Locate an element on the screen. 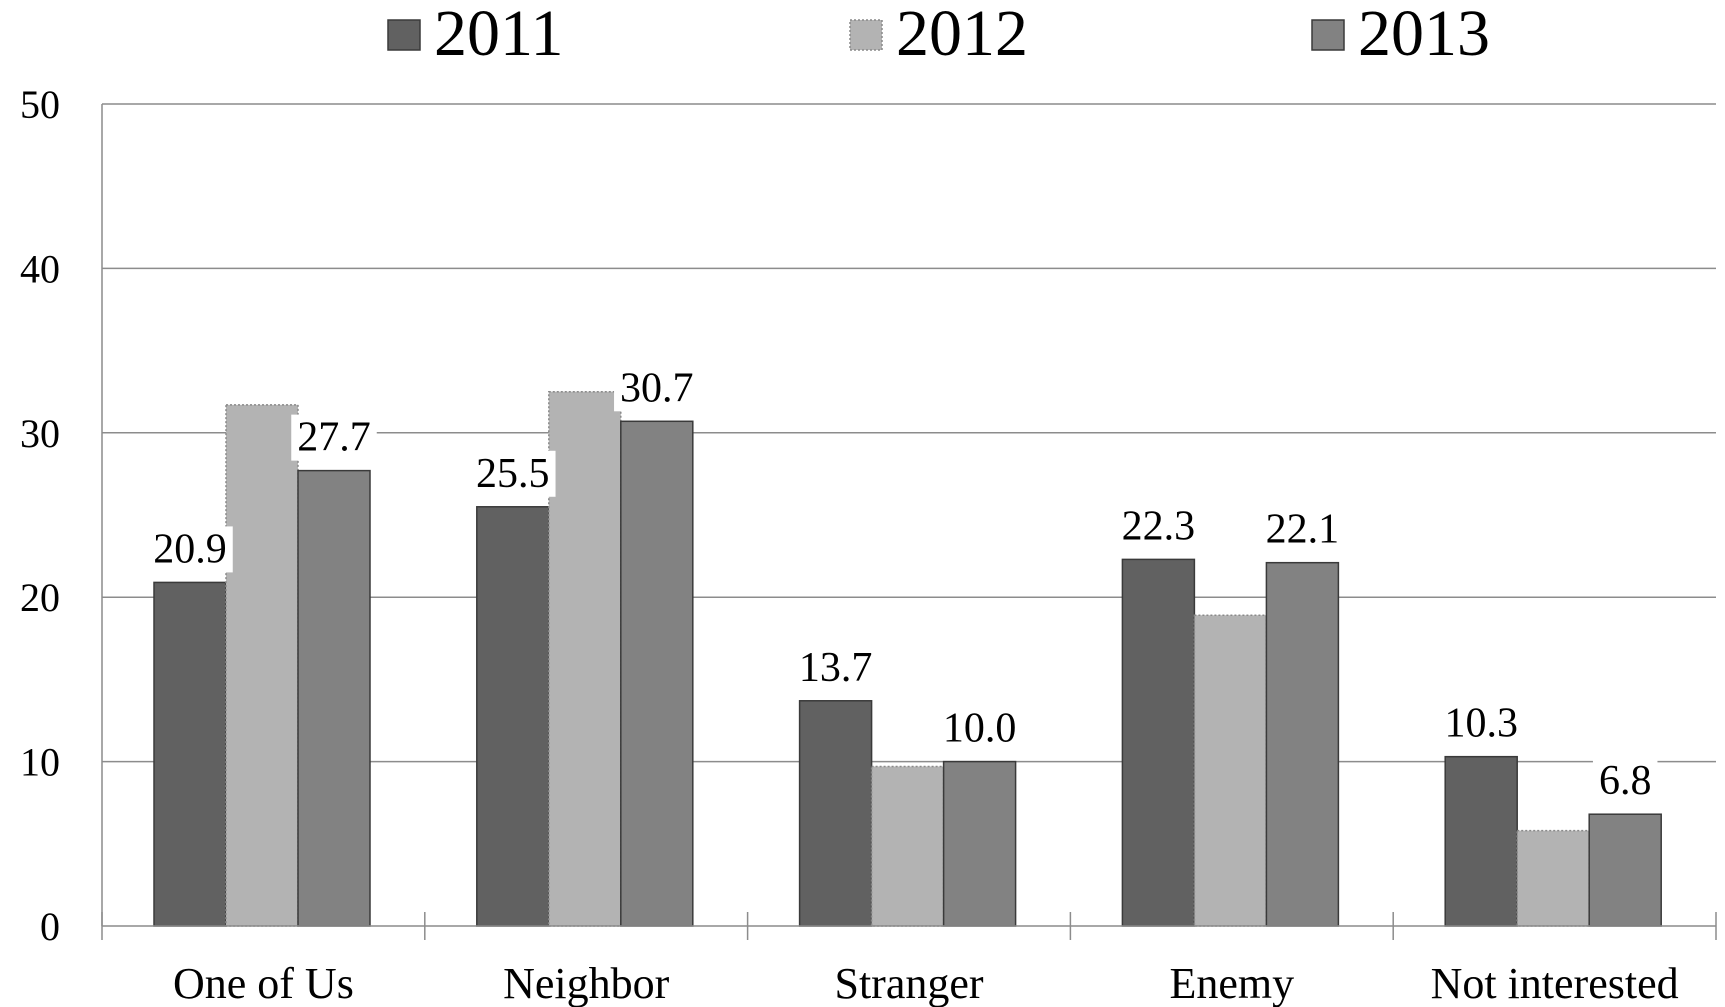 This screenshot has width=1725, height=1007. x-category-label: Not interested is located at coordinates (1555, 983).